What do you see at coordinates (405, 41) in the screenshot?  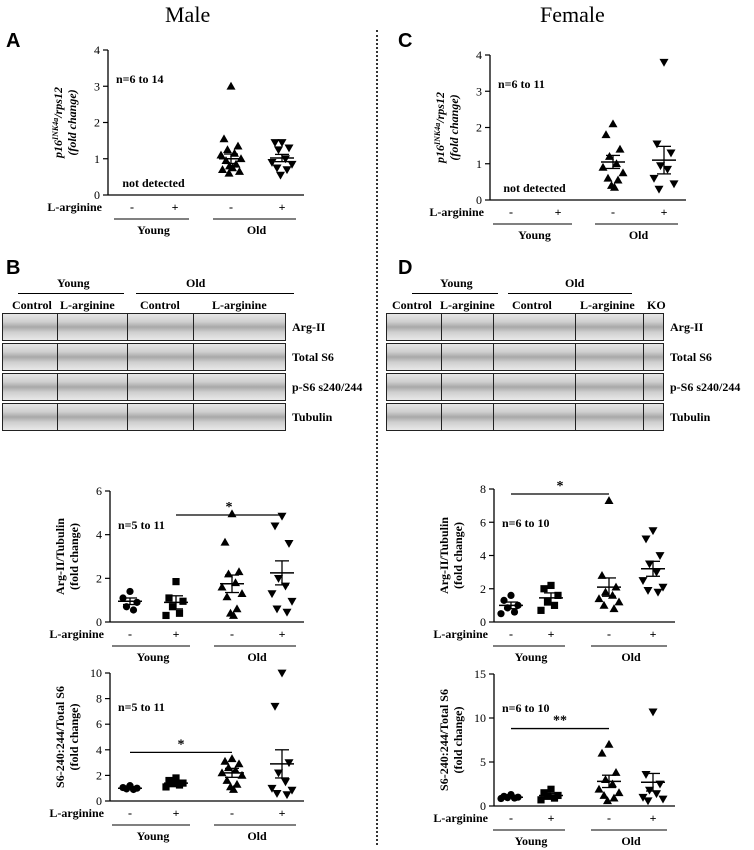 I see `panel-letter-c: C` at bounding box center [405, 41].